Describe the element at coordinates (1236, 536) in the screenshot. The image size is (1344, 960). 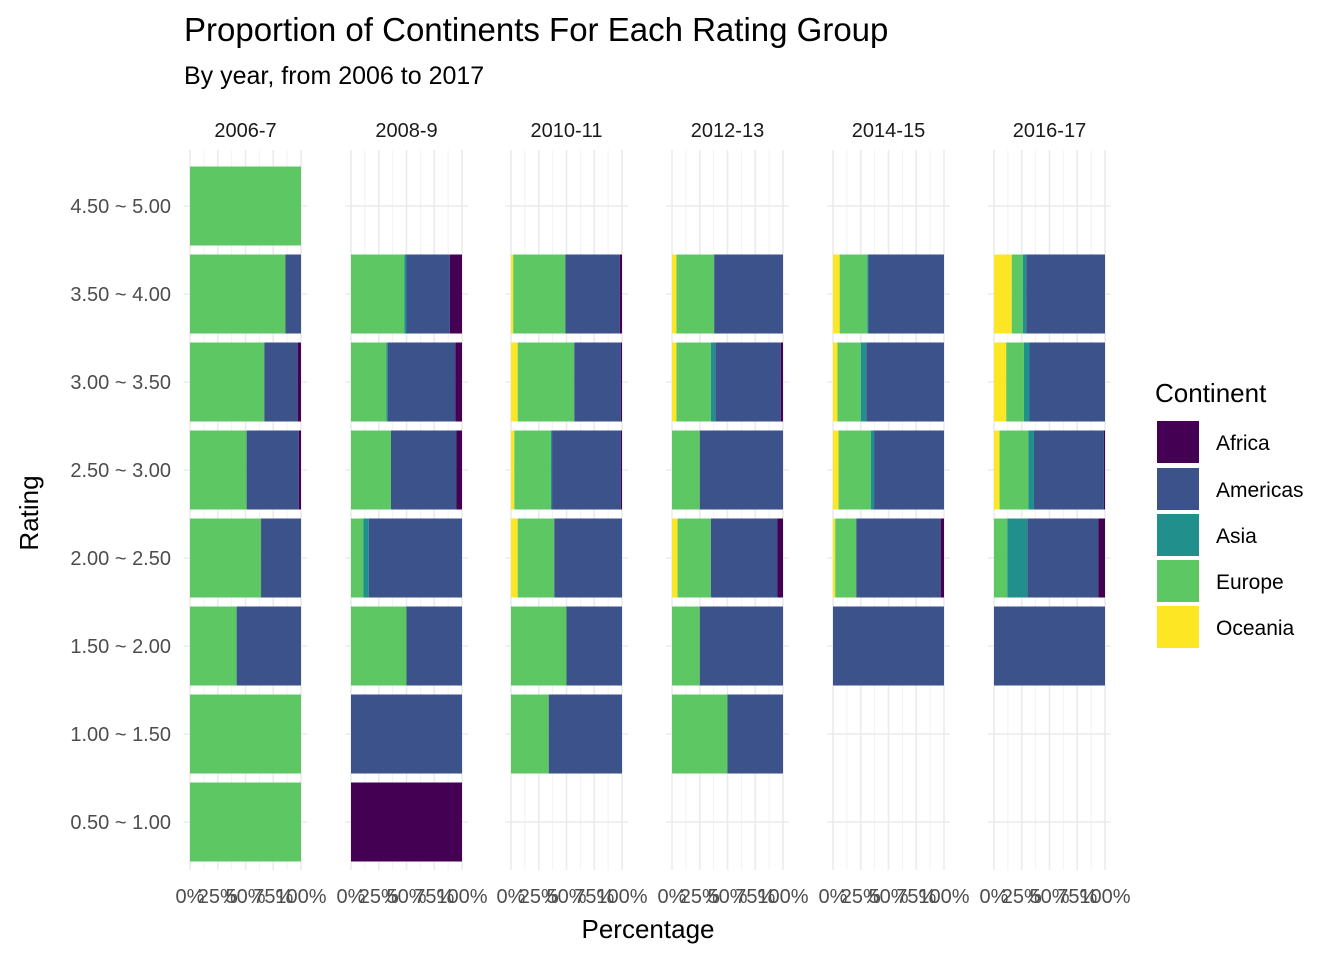
I see `legend-label: Asia` at that location.